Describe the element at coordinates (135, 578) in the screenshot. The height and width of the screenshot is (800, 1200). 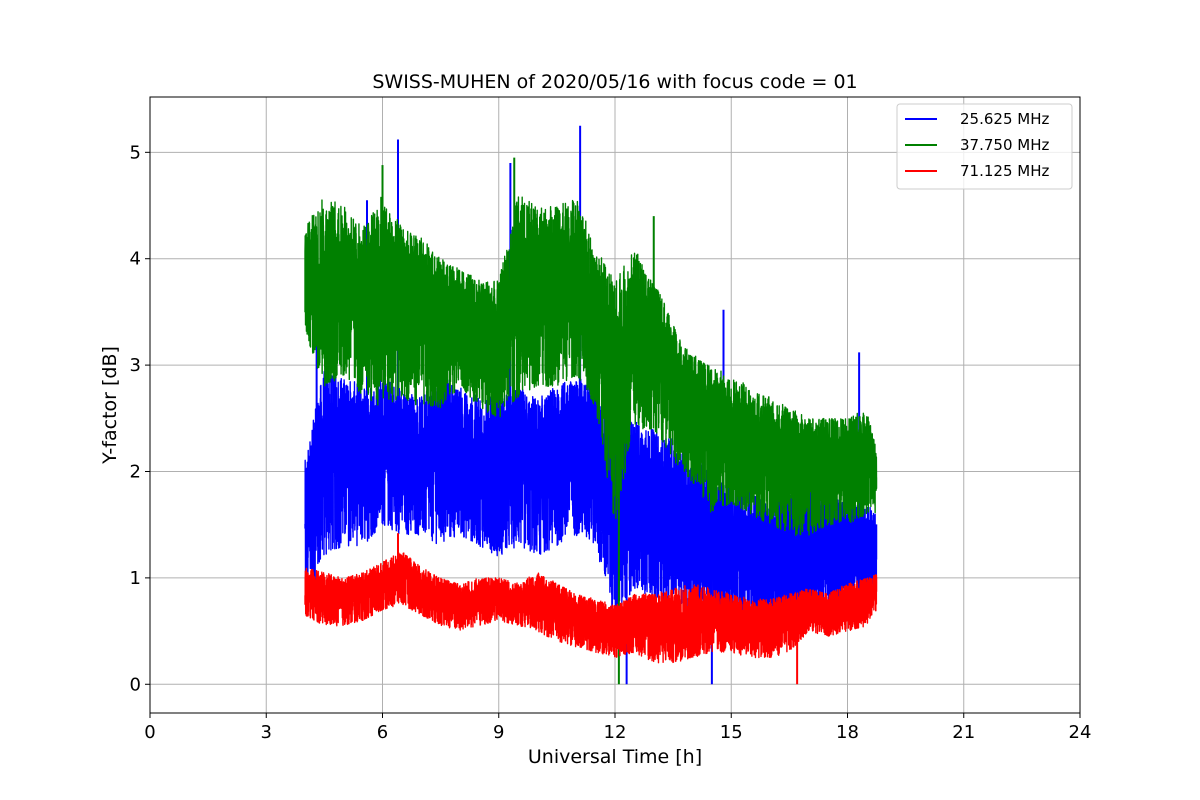
I see `y-tick-label: 1` at that location.